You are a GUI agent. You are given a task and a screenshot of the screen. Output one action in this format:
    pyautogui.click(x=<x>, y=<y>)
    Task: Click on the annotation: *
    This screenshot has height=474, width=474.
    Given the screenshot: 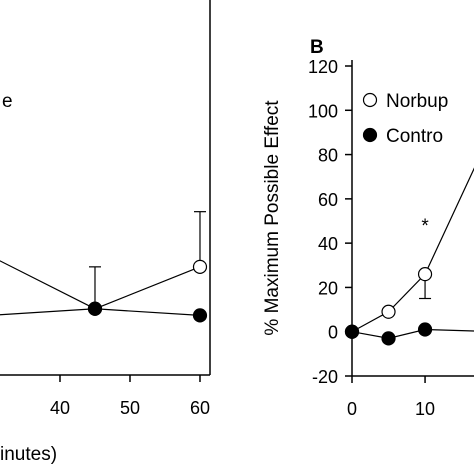 What is the action you would take?
    pyautogui.click(x=425, y=226)
    